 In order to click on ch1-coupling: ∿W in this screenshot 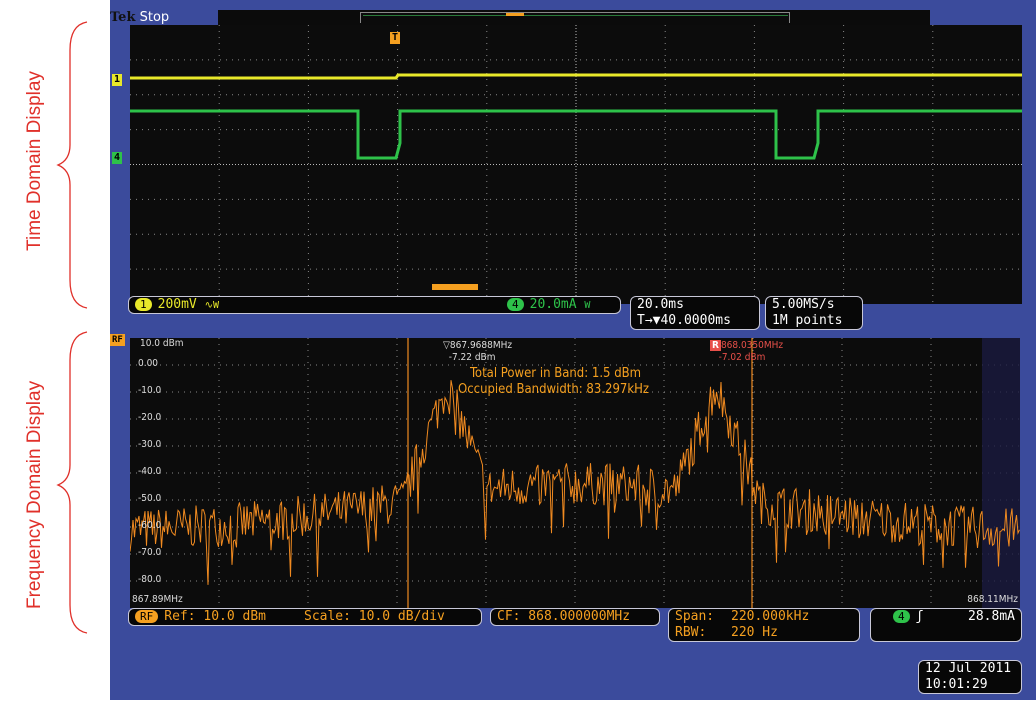, I will do `click(211, 305)`.